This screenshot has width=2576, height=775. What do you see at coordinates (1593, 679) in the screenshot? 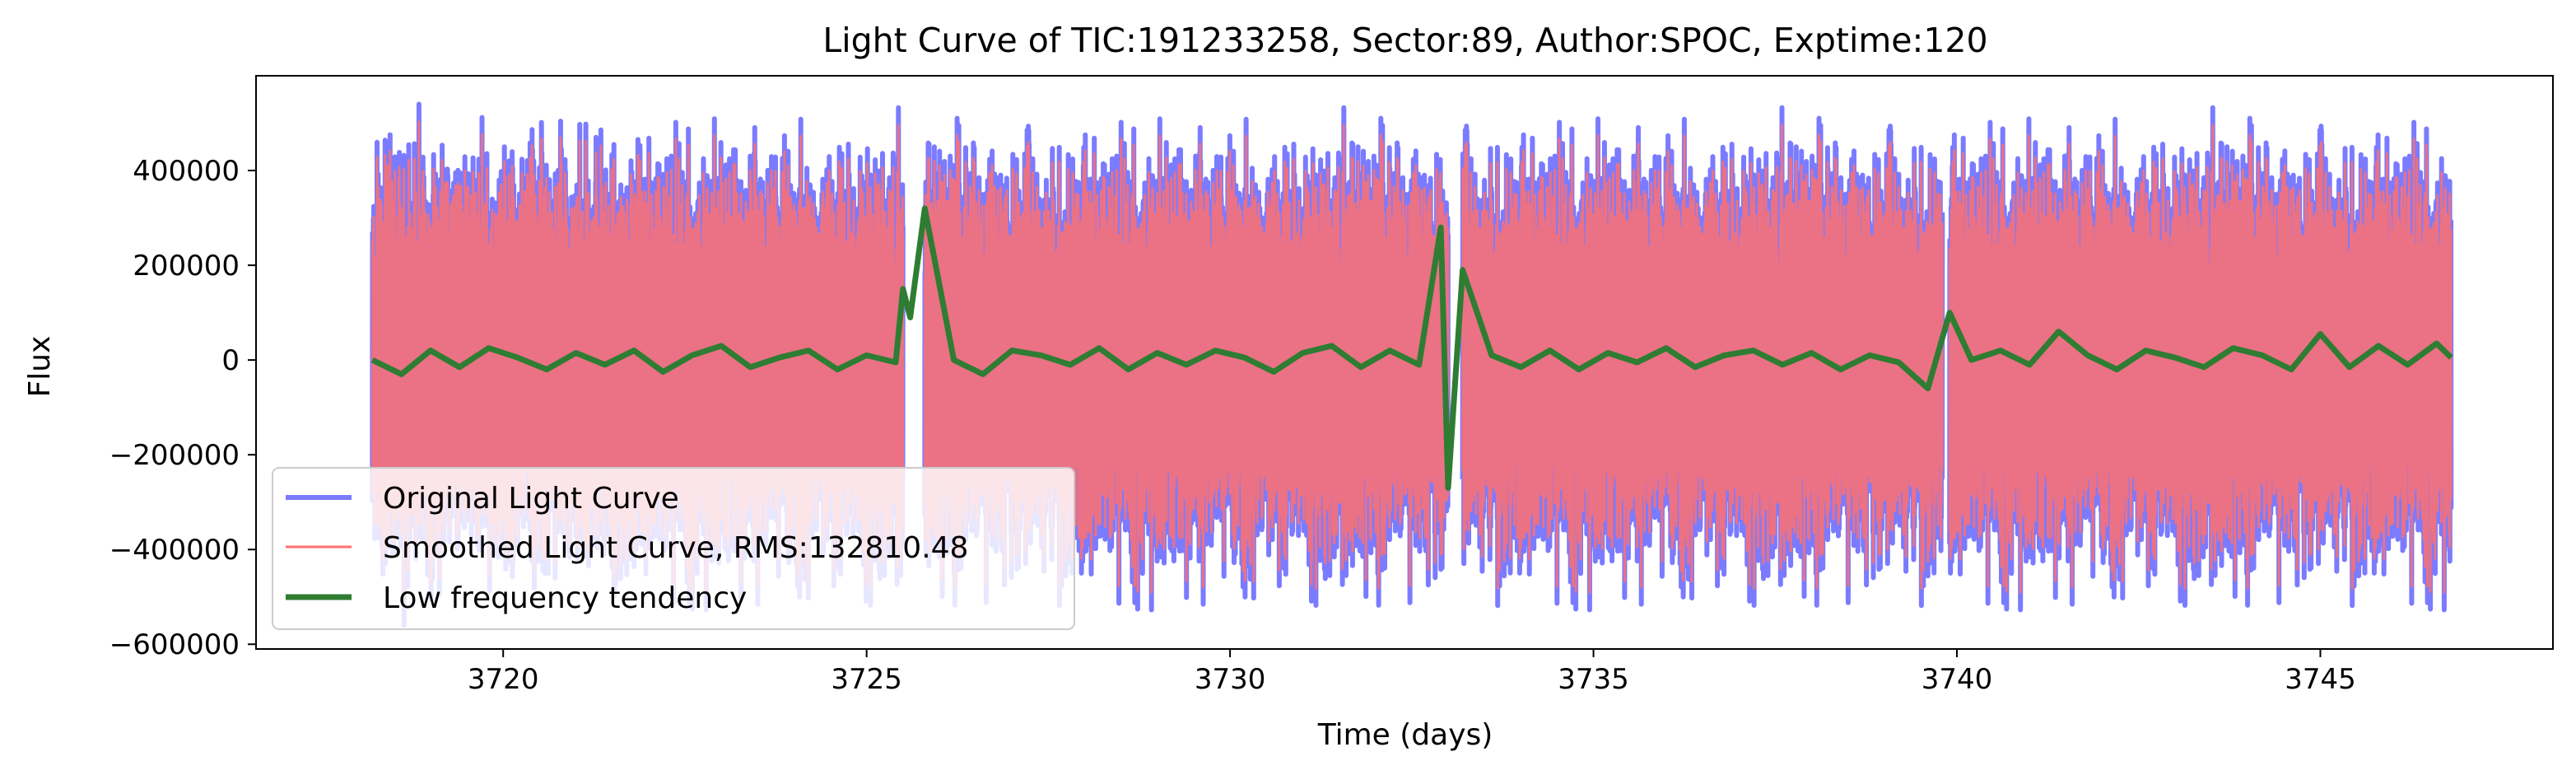
I see `x-tick-label: 3735` at bounding box center [1593, 679].